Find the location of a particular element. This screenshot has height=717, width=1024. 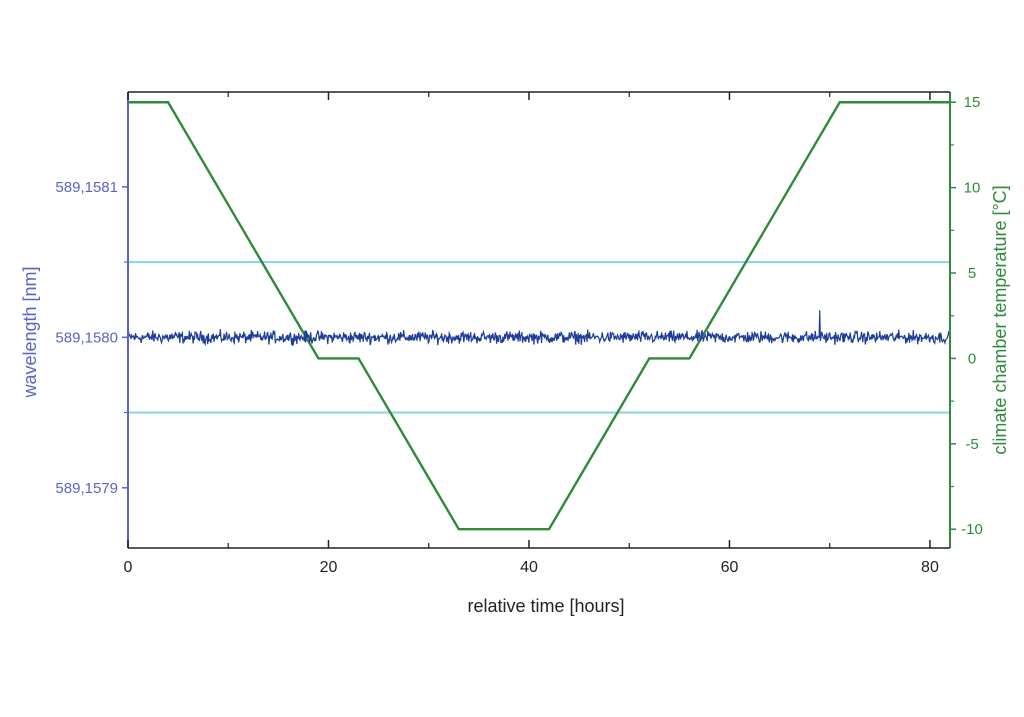

left-axis-title: wavelength [nm] is located at coordinates (30, 332).